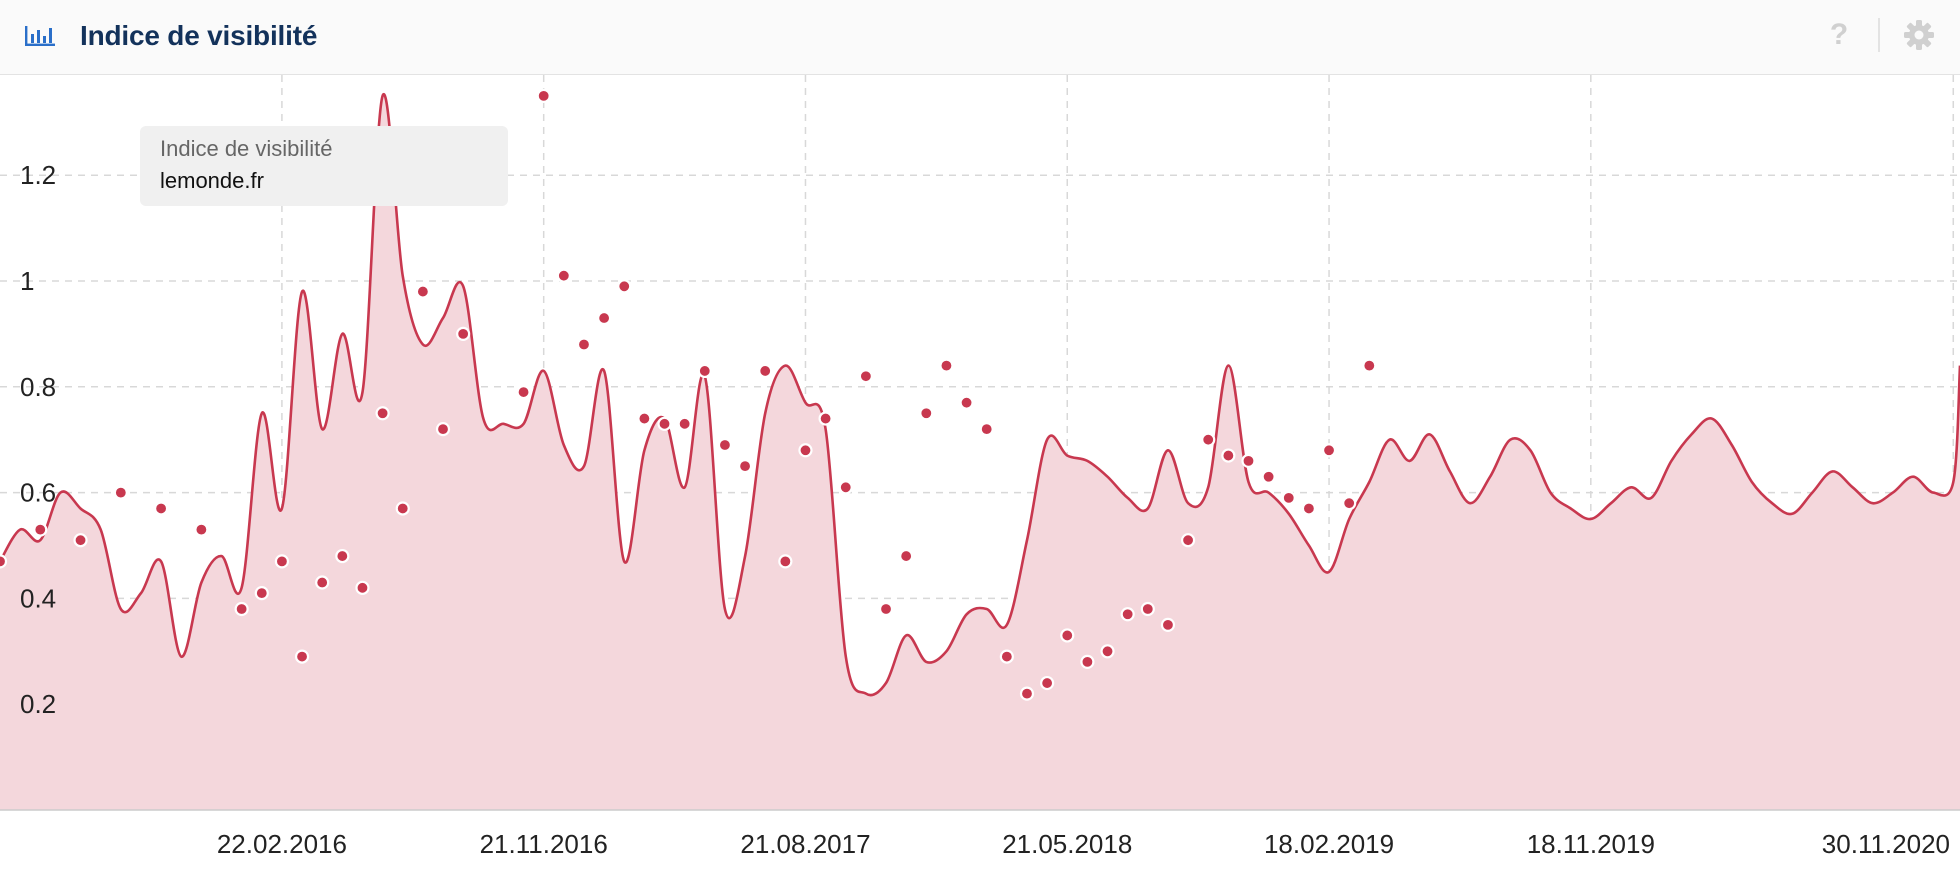 Image resolution: width=1960 pixels, height=876 pixels. What do you see at coordinates (38, 704) in the screenshot?
I see `y-tick-label: 0.2` at bounding box center [38, 704].